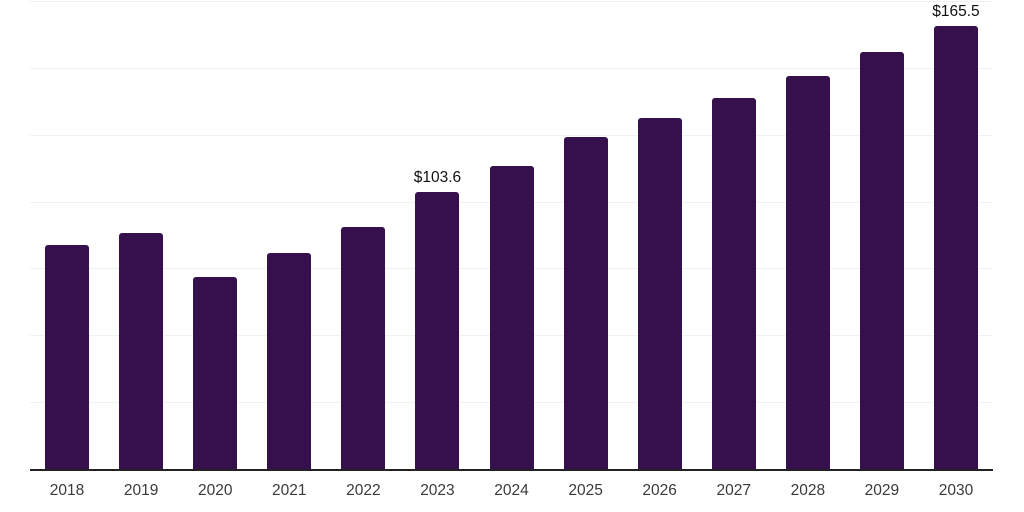  I want to click on bar-column-2029, so click(882, 235).